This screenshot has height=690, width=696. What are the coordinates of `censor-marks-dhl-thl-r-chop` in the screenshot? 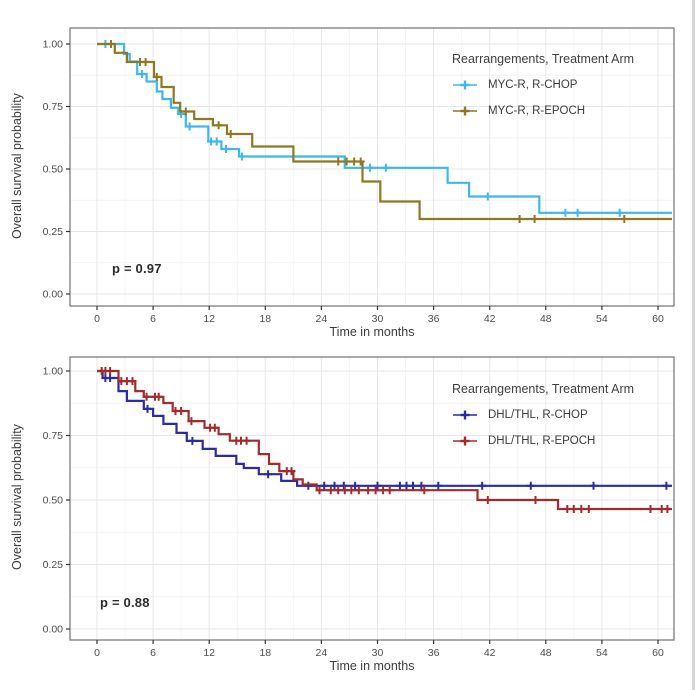 It's located at (386, 432).